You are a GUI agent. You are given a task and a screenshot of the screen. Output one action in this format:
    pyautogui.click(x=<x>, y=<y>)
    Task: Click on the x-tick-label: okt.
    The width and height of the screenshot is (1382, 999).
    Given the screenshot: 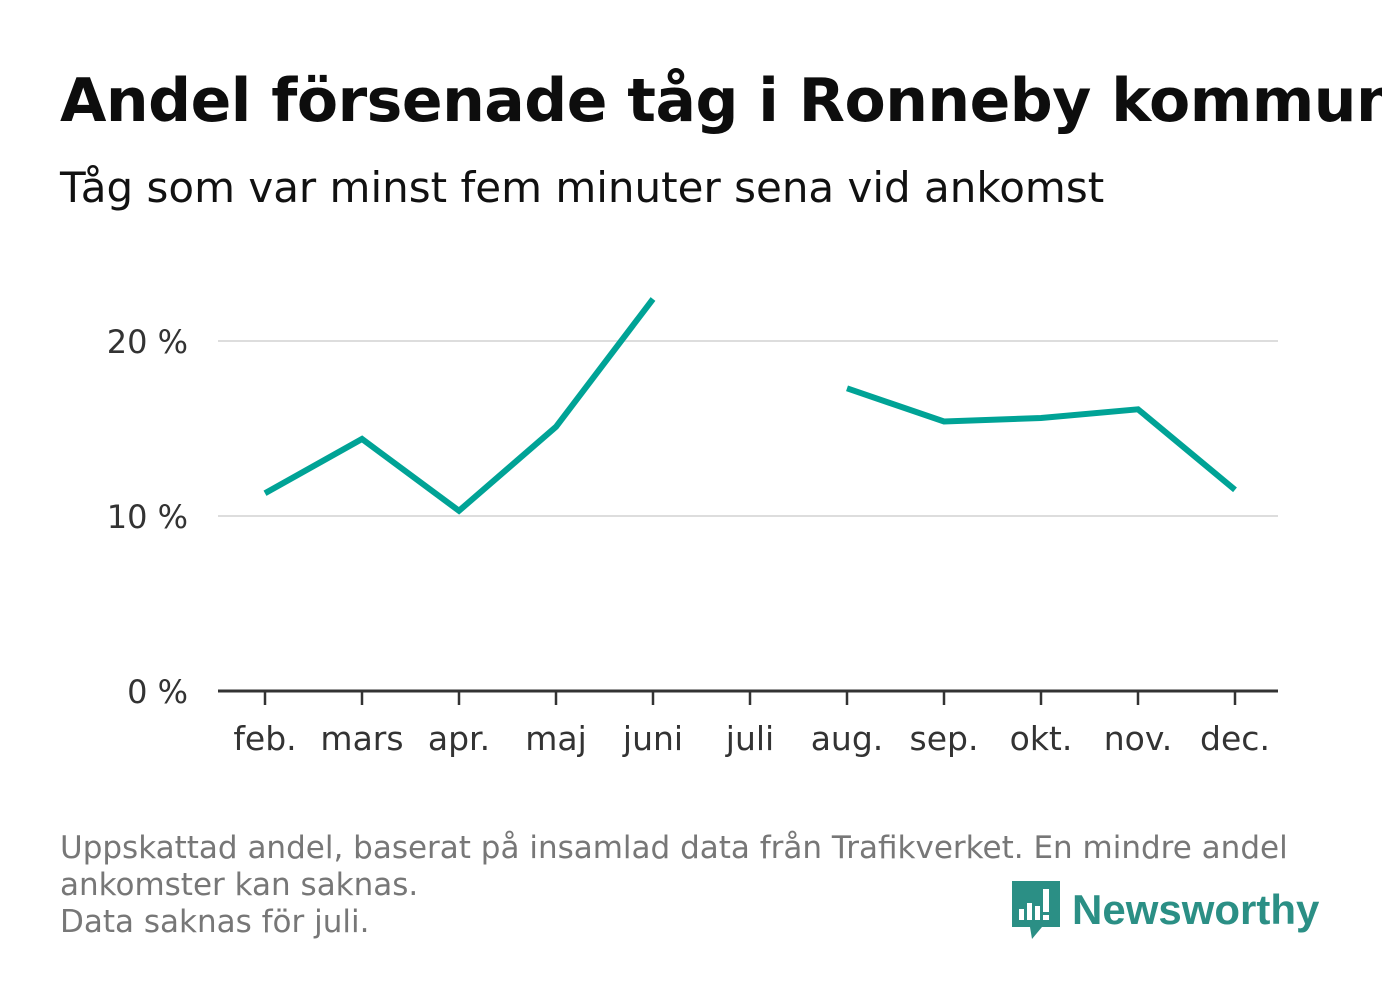 What is the action you would take?
    pyautogui.click(x=1041, y=738)
    